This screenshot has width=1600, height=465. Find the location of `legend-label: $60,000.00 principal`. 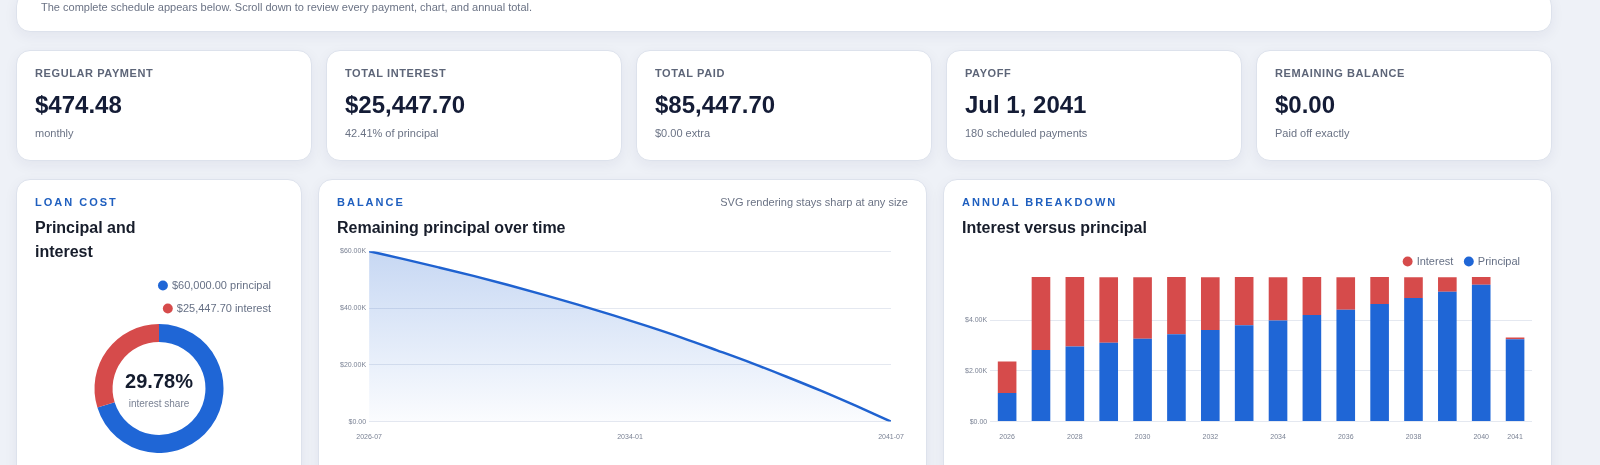

legend-label: $60,000.00 principal is located at coordinates (221, 284).